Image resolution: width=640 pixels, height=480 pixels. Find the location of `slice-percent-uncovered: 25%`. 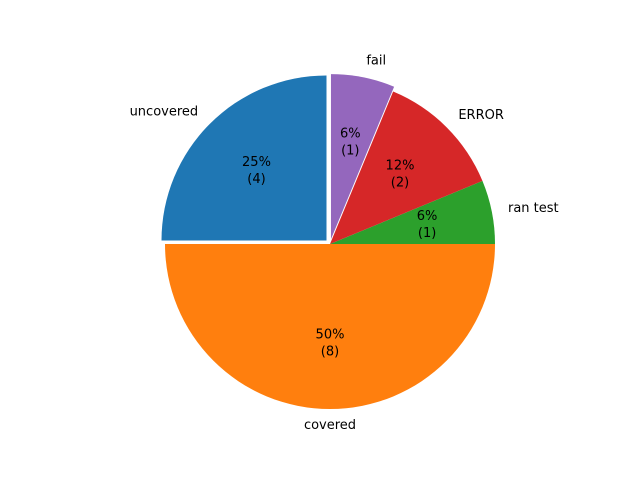

slice-percent-uncovered: 25% is located at coordinates (256, 162).